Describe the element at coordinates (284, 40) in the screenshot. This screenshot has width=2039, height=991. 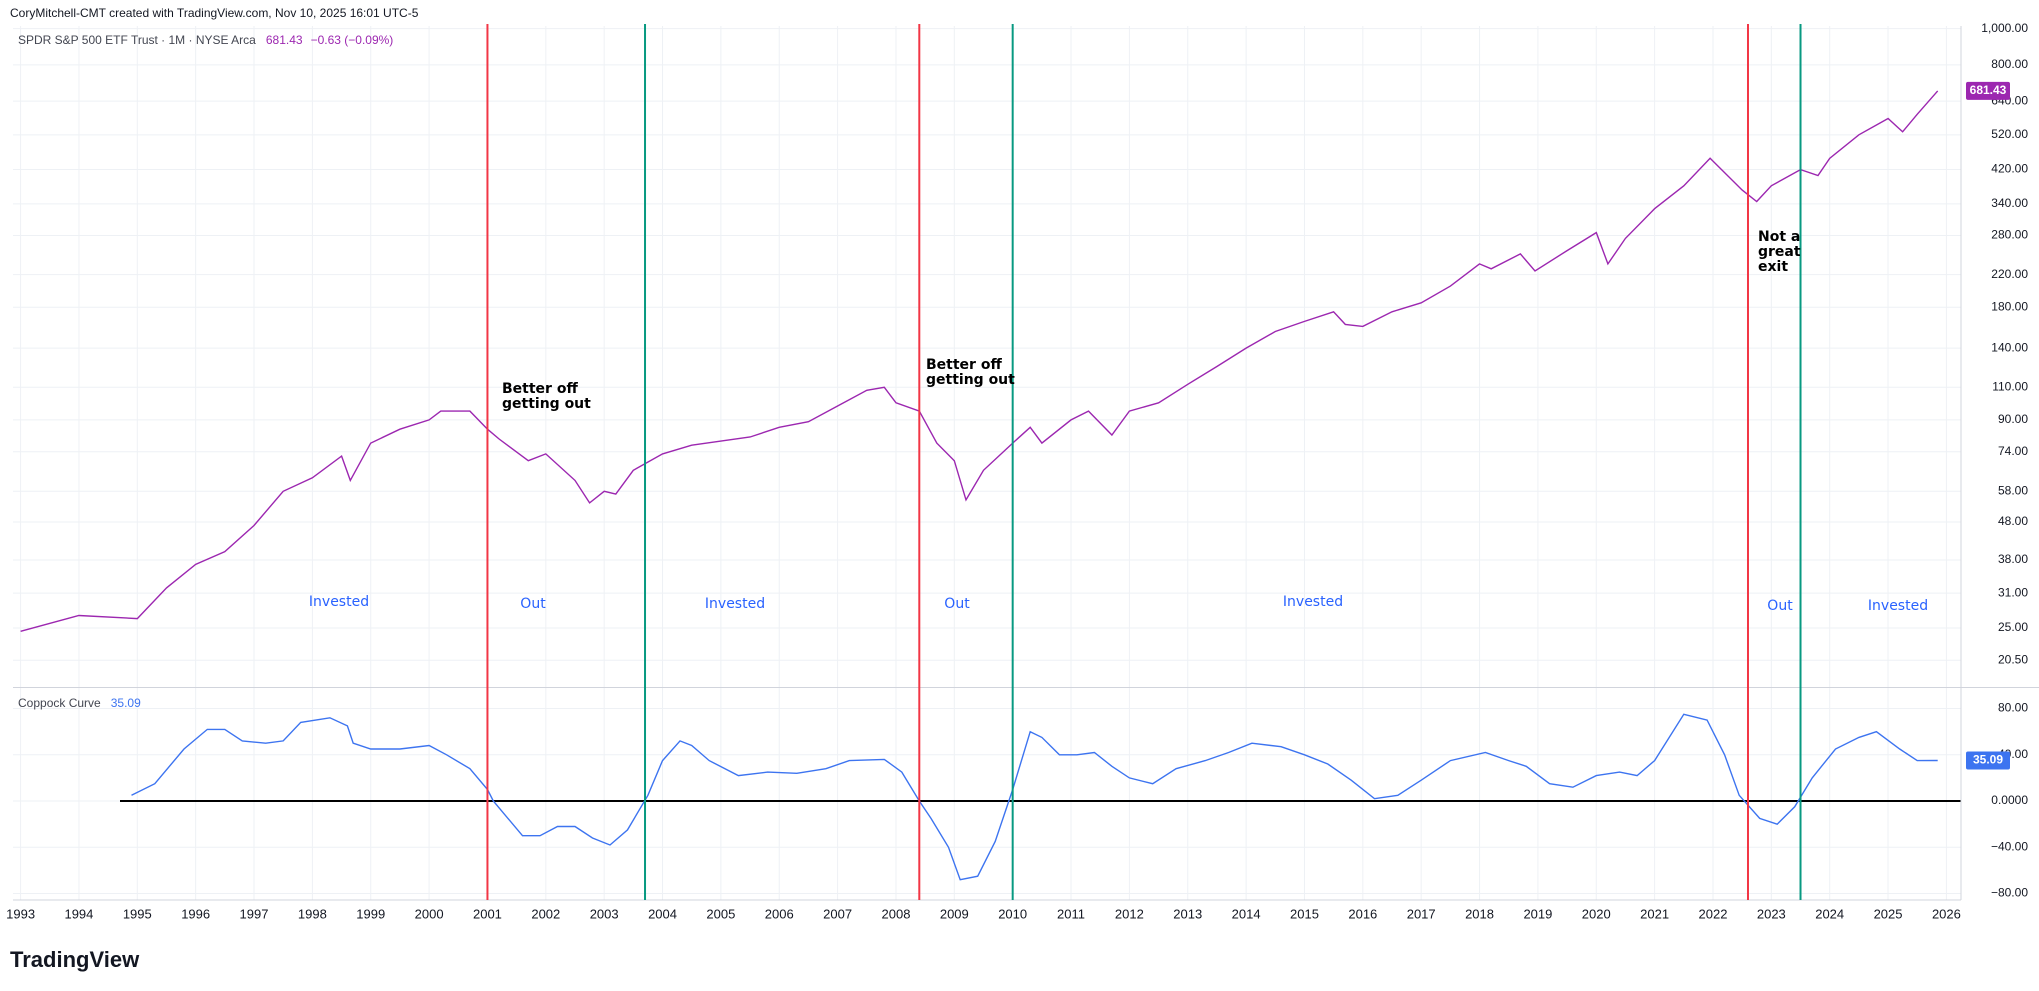
I see `legend-value: 681.43` at that location.